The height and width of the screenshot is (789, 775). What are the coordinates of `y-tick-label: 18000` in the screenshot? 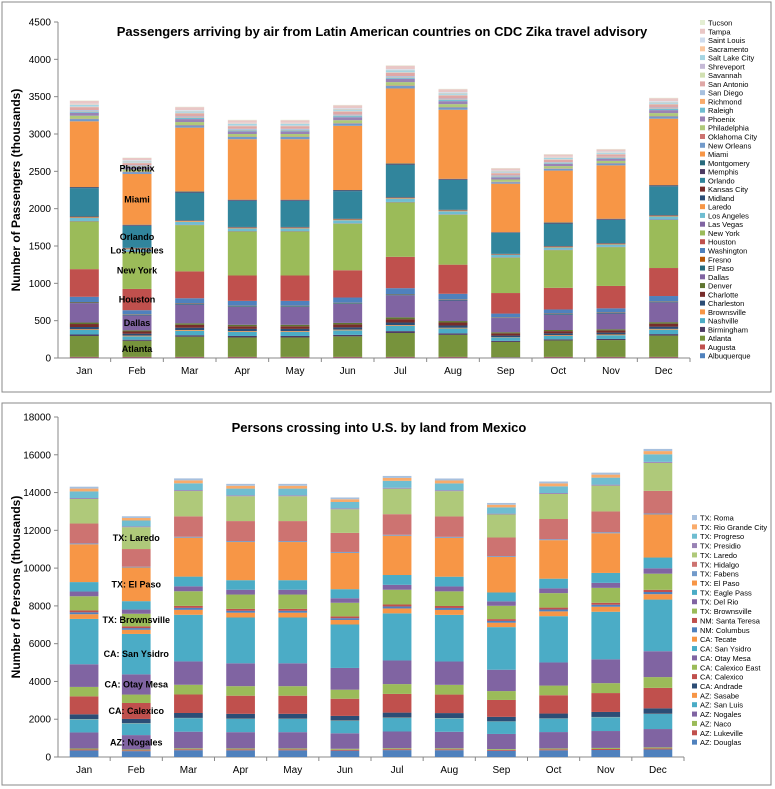 It's located at (37, 418).